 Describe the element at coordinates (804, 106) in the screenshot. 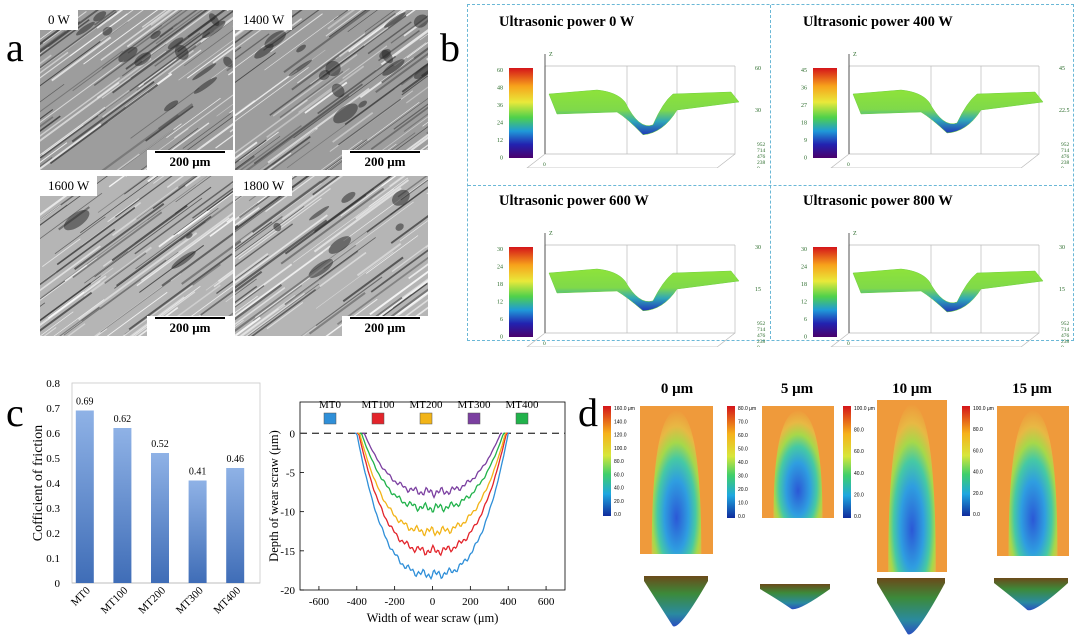

I see `colorbar-tick: 27` at that location.